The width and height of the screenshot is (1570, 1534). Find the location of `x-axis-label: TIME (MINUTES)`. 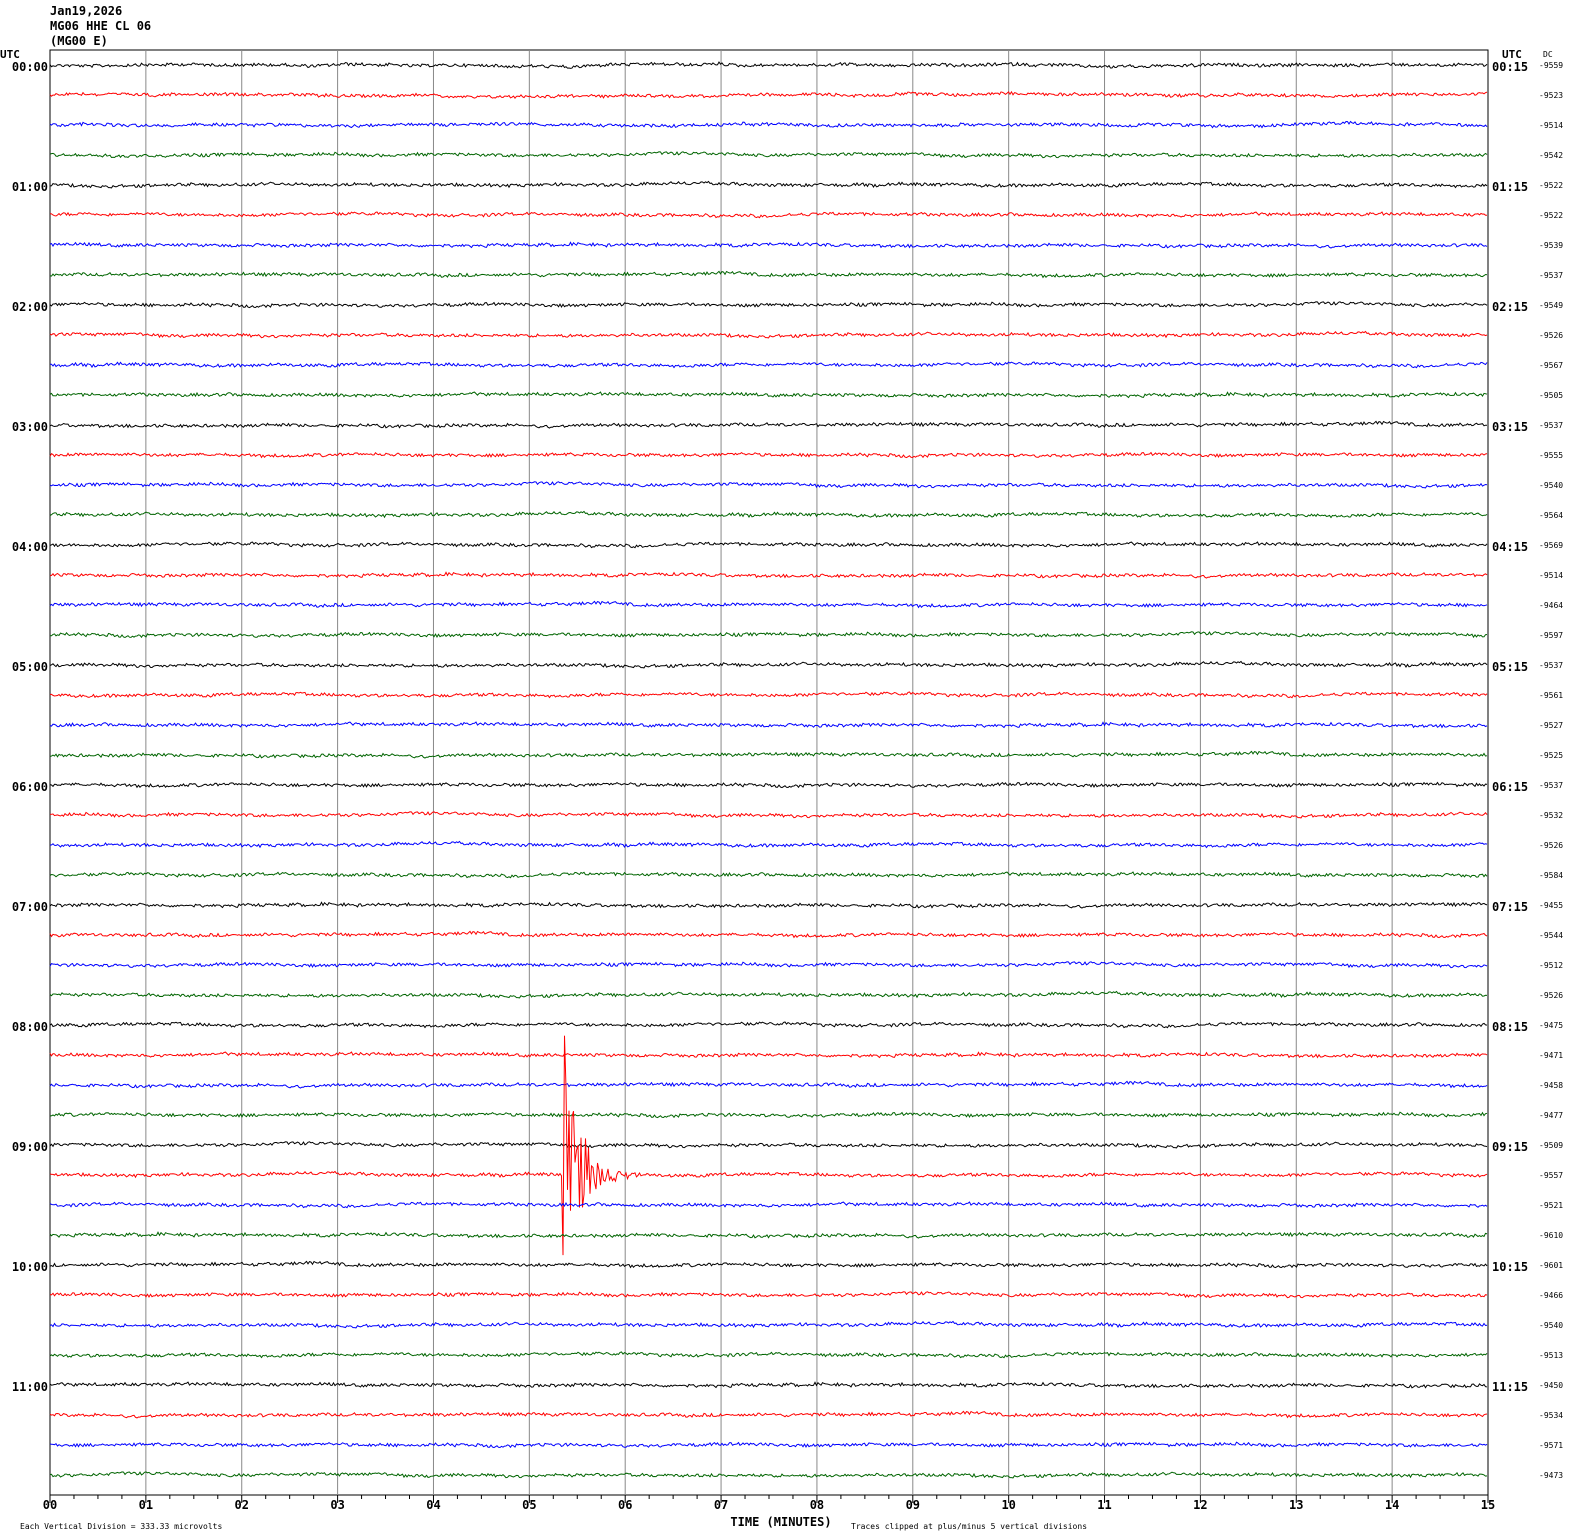

x-axis-label: TIME (MINUTES) is located at coordinates (780, 1522).